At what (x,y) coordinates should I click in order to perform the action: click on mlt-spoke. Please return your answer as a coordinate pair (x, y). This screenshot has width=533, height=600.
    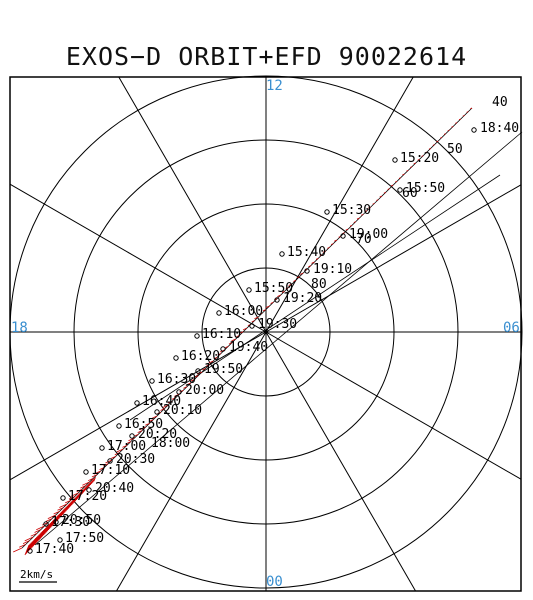
    Looking at the image, I should click on (191, 461).